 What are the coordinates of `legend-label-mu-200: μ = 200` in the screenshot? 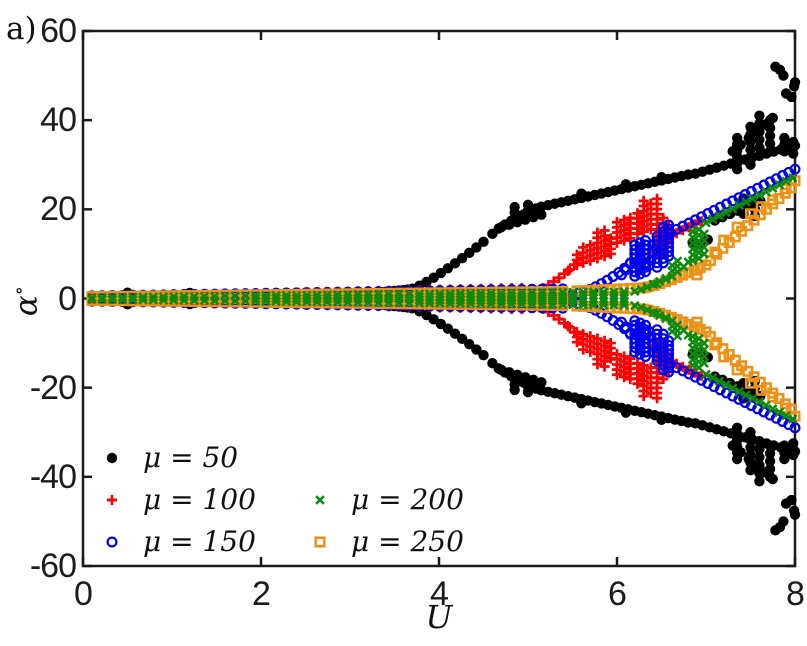 It's located at (407, 499).